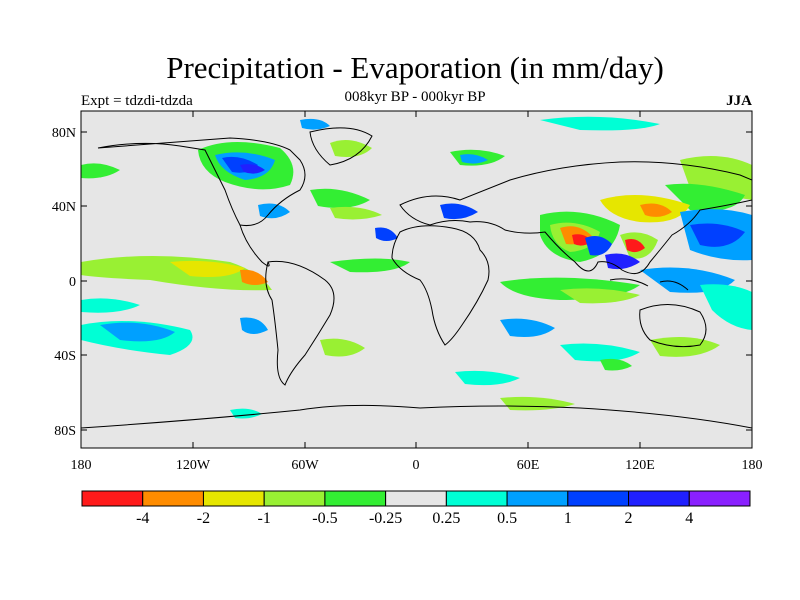 This screenshot has height=600, width=800. I want to click on lat-tick-label: 0, so click(72, 282).